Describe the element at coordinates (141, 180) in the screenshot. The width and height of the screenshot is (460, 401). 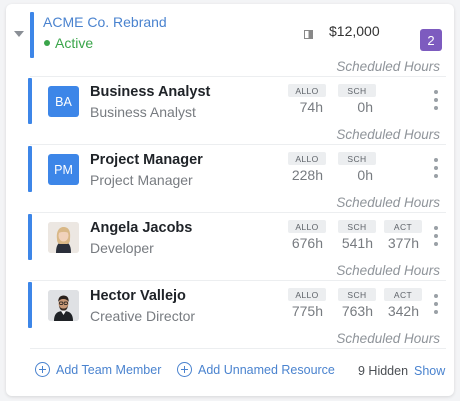
I see `member-role: Project Manager` at that location.